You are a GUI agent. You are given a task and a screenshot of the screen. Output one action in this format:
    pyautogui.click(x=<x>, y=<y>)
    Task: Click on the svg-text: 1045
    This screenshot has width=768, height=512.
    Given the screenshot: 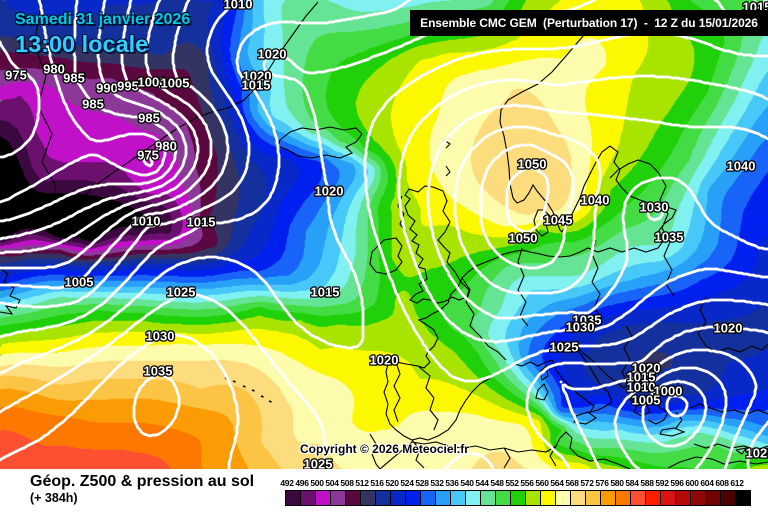 What is the action you would take?
    pyautogui.click(x=558, y=220)
    